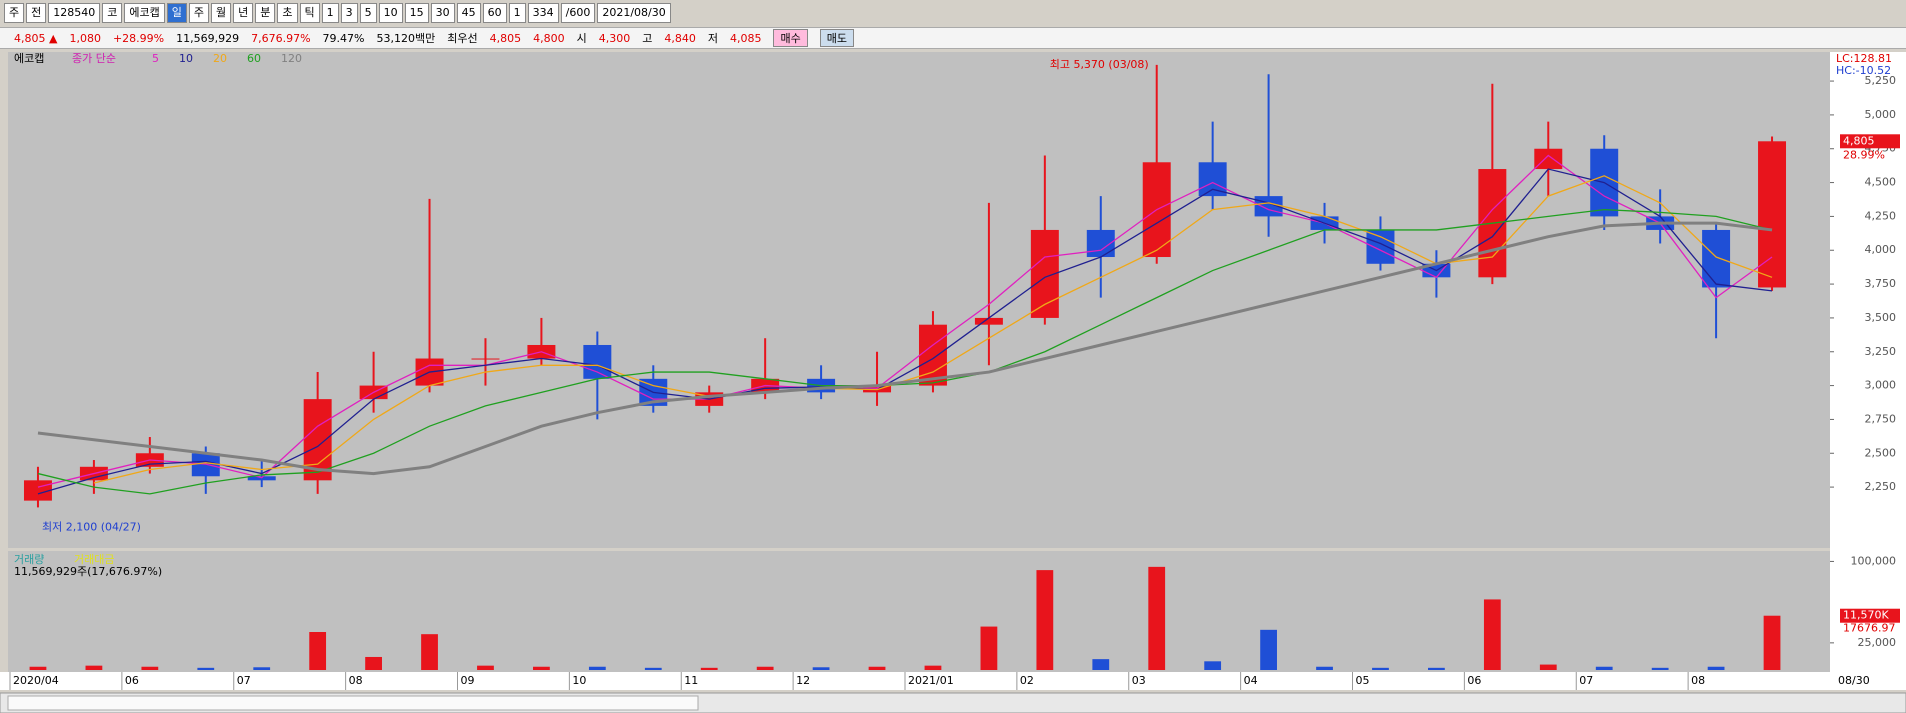 Image resolution: width=1906 pixels, height=713 pixels. What do you see at coordinates (132, 680) in the screenshot?
I see `x-tick-label: 06` at bounding box center [132, 680].